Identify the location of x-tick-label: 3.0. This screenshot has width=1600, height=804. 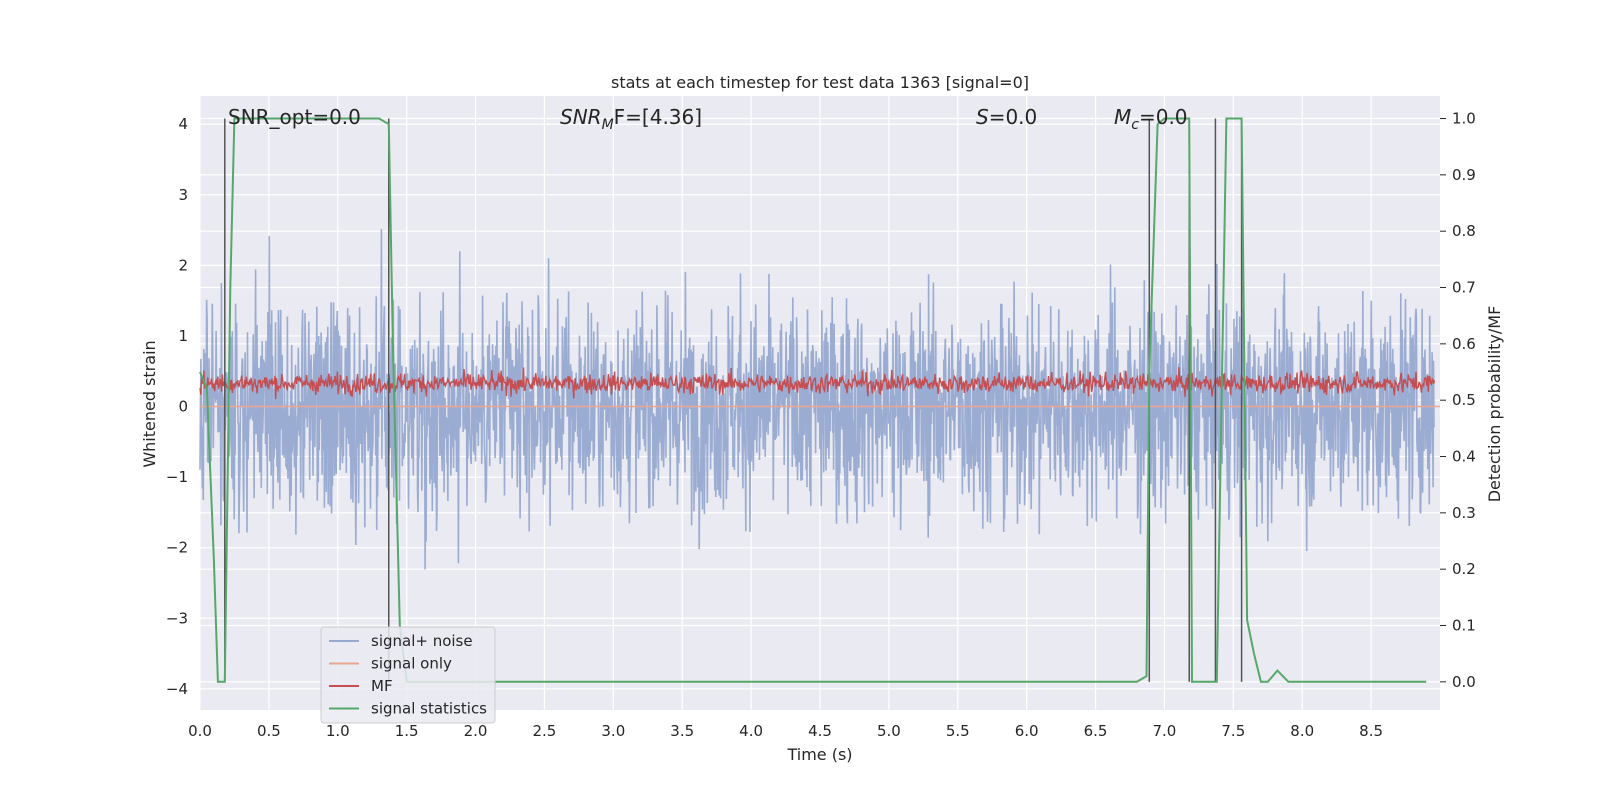
(613, 731).